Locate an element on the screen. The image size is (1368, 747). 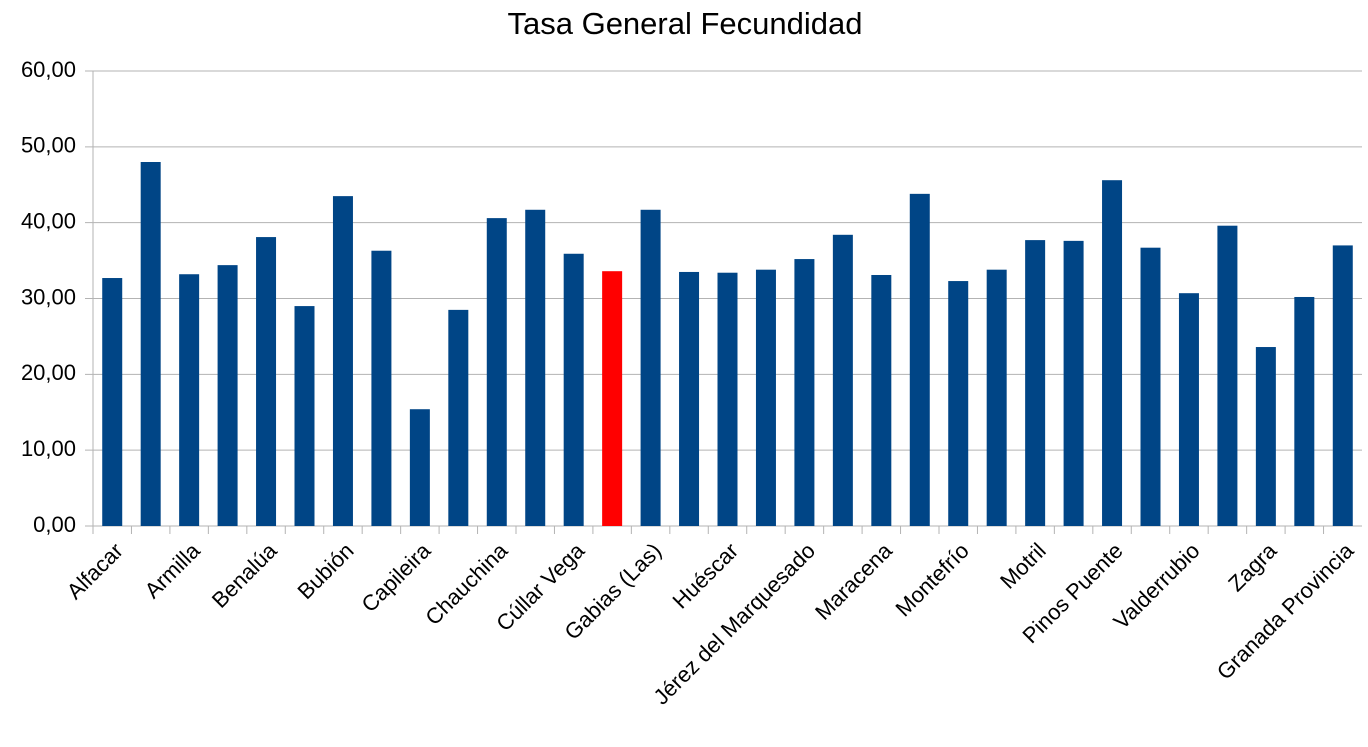
x-tick-label: Alfacar is located at coordinates (95, 571).